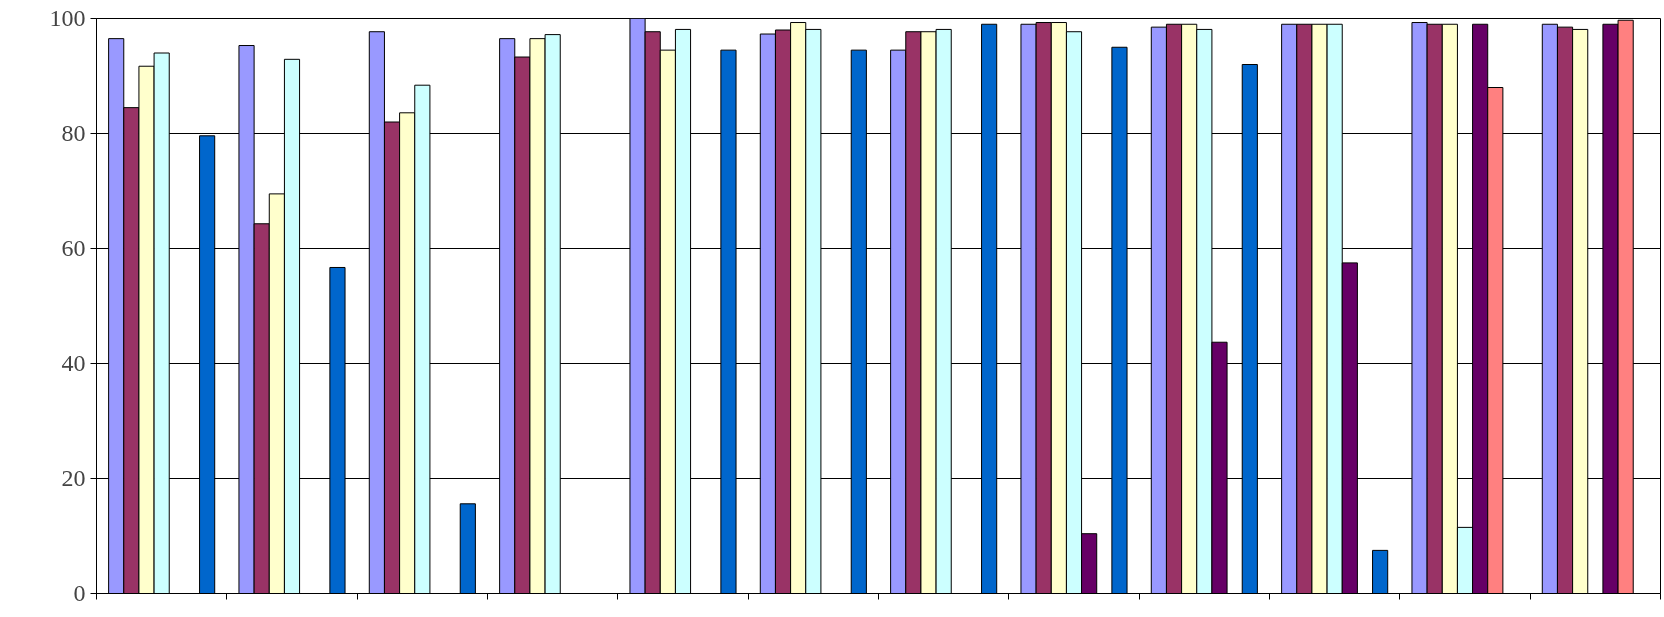 This screenshot has height=617, width=1664. I want to click on y-tick-label: 100, so click(67, 18).